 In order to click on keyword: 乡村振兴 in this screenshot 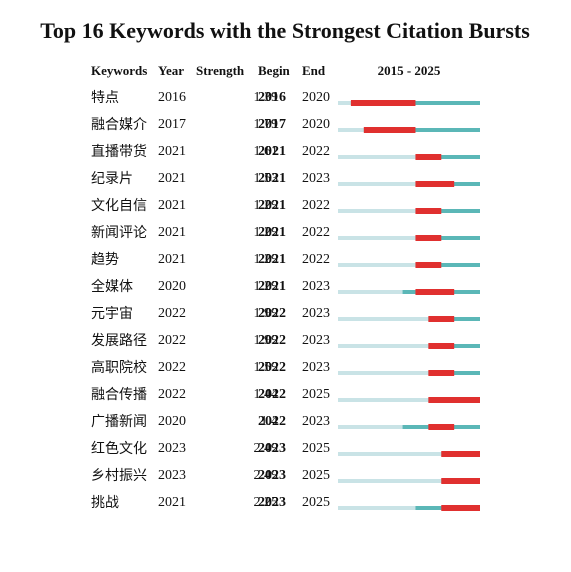, I will do `click(119, 476)`.